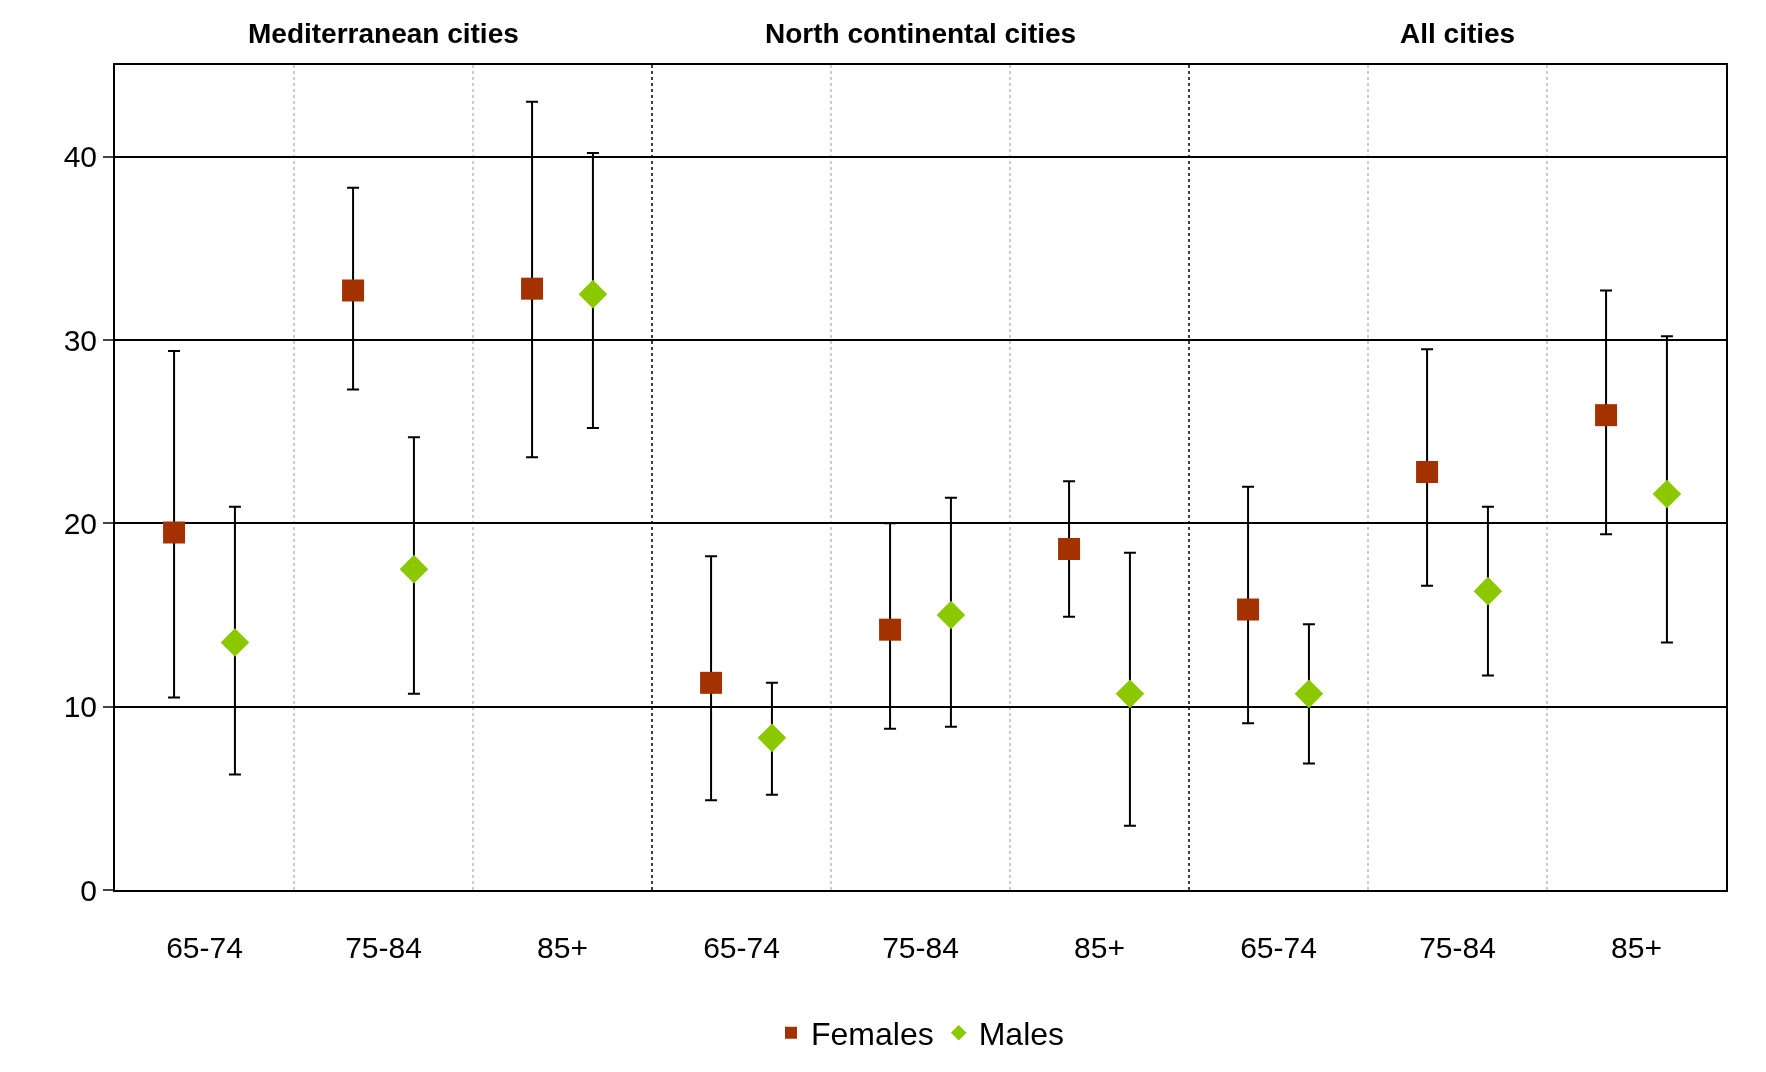 Image resolution: width=1766 pixels, height=1072 pixels. I want to click on text: All cities, so click(1458, 33).